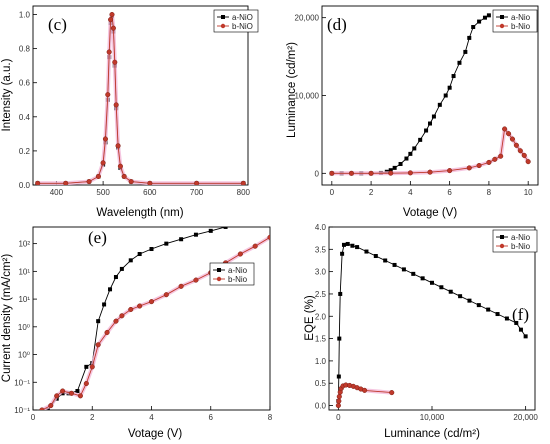  Describe the element at coordinates (7, 318) in the screenshot. I see `y-axis-label: Current density (mA/cm²)` at that location.